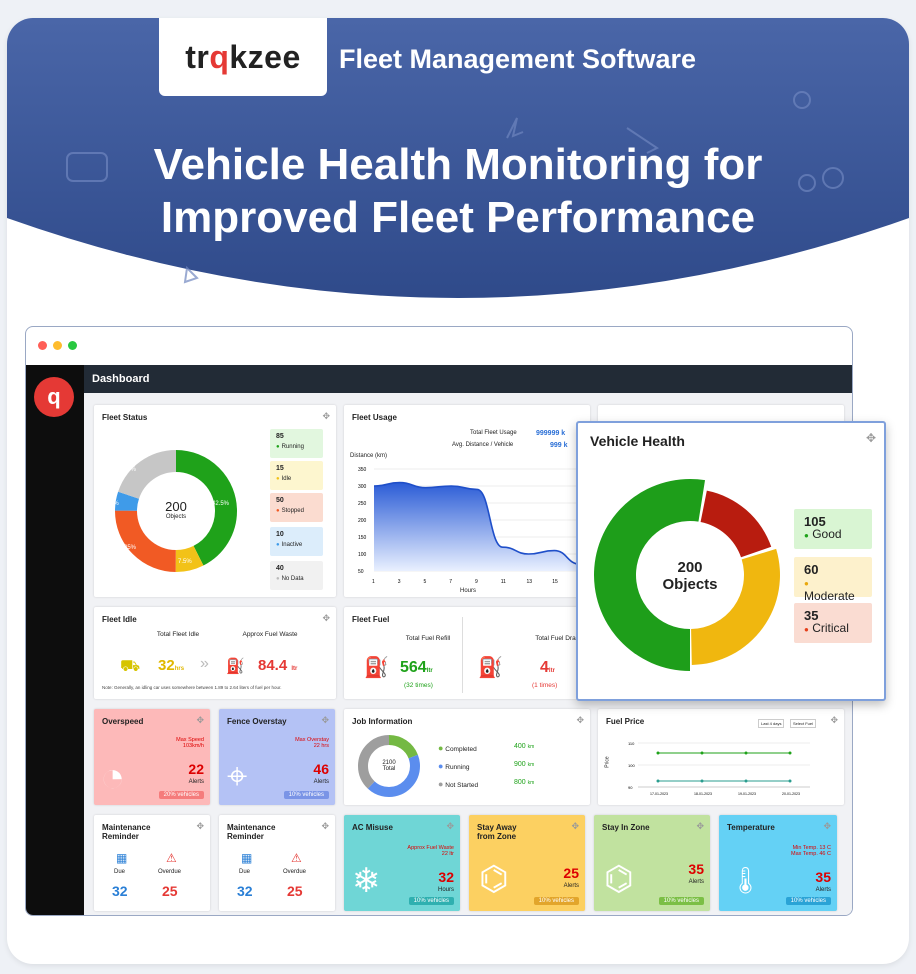  What do you see at coordinates (366, 881) in the screenshot?
I see `snowflake-icon: ❄` at bounding box center [366, 881].